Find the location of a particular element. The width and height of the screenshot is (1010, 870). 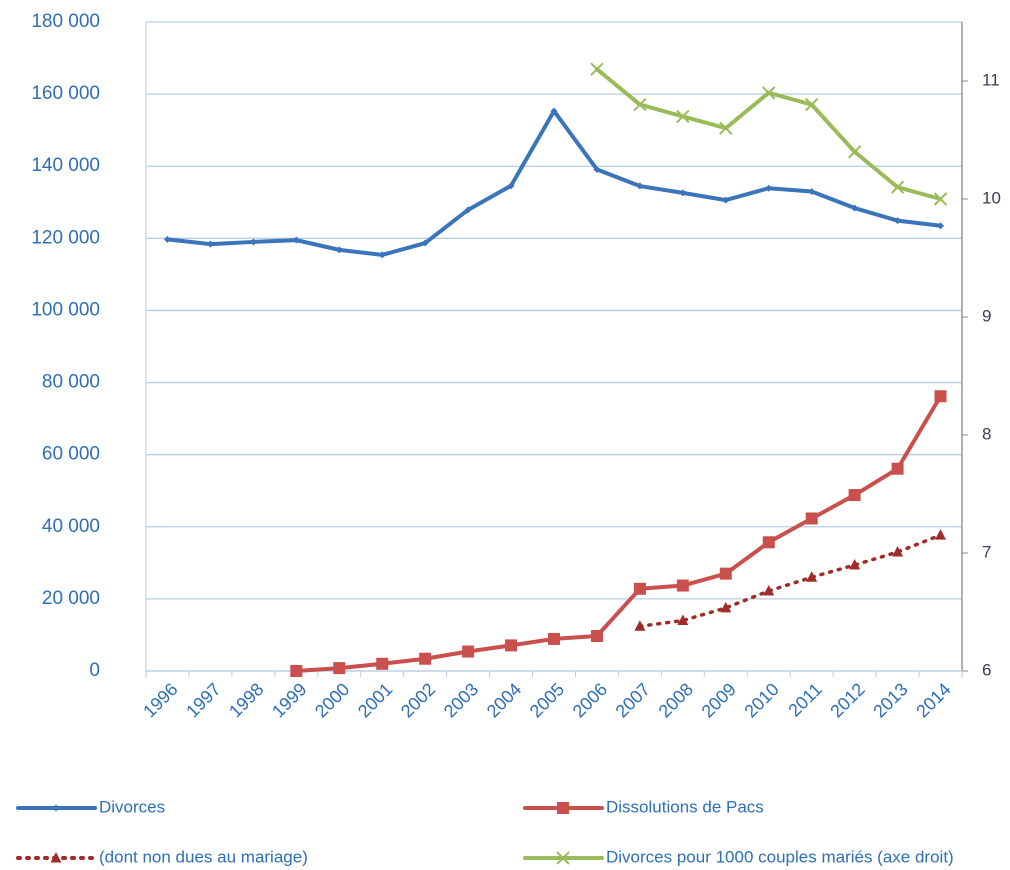

x-tick-label: 1997 is located at coordinates (203, 700).